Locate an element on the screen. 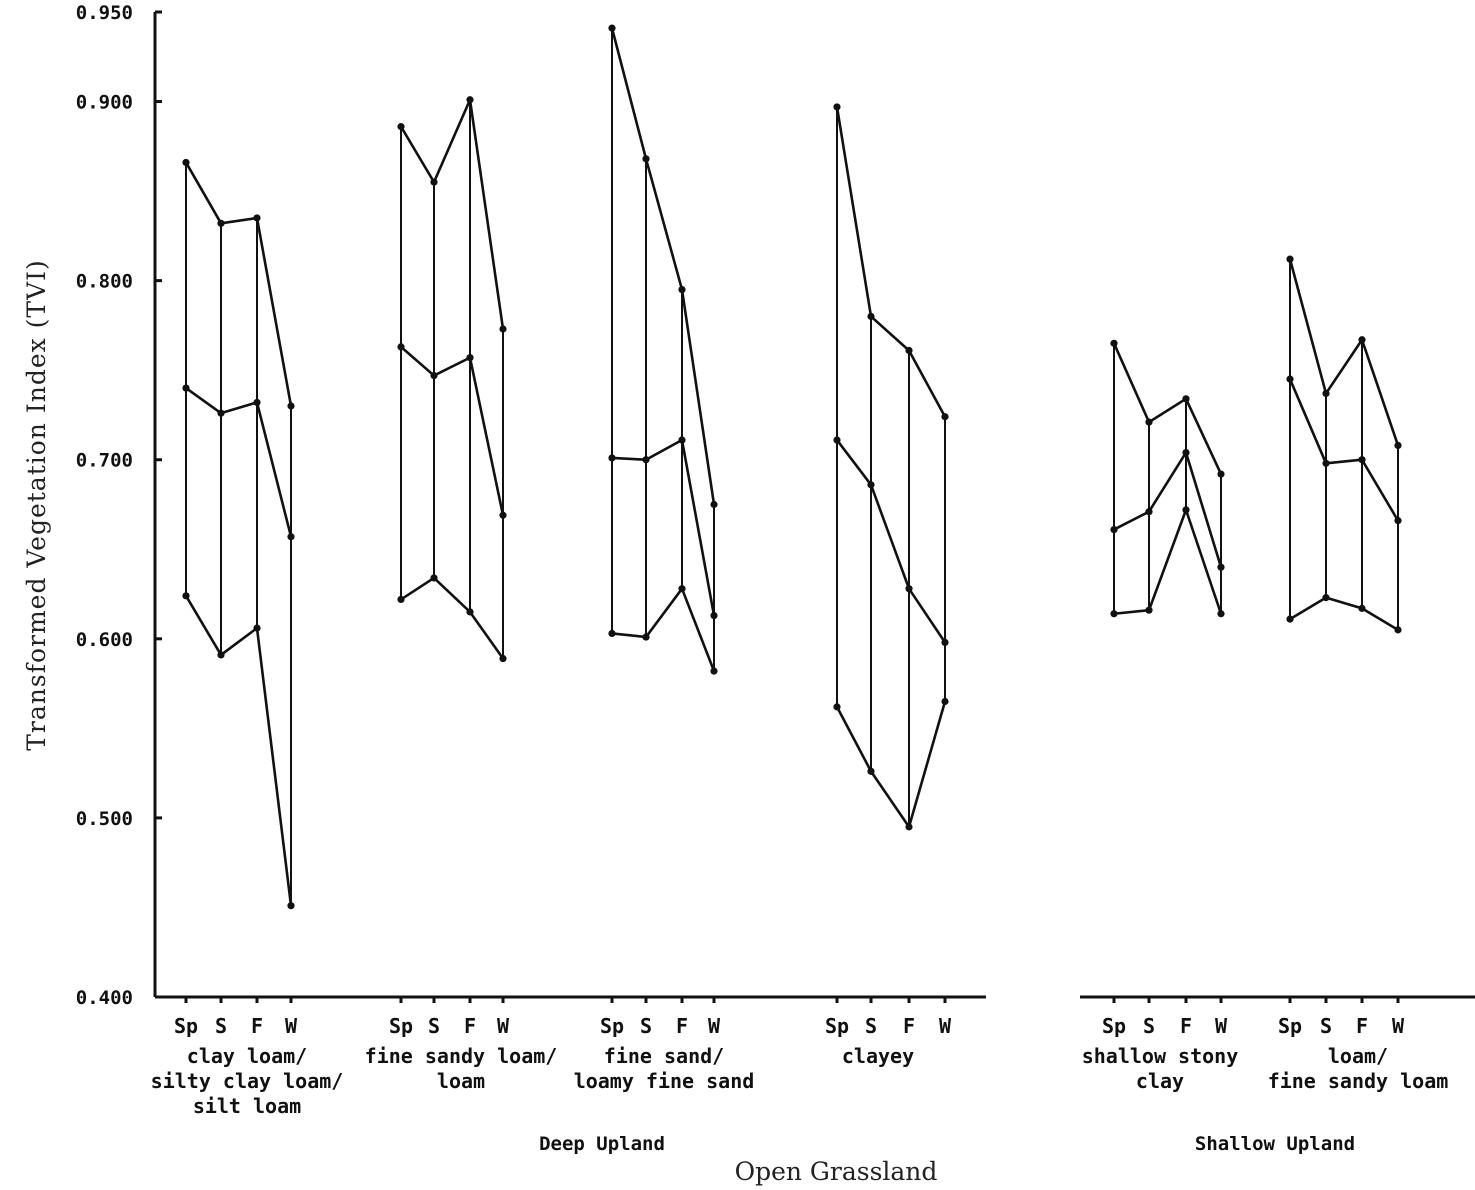 The width and height of the screenshot is (1475, 1190). y-tick-label: 0.400 is located at coordinates (104, 998).